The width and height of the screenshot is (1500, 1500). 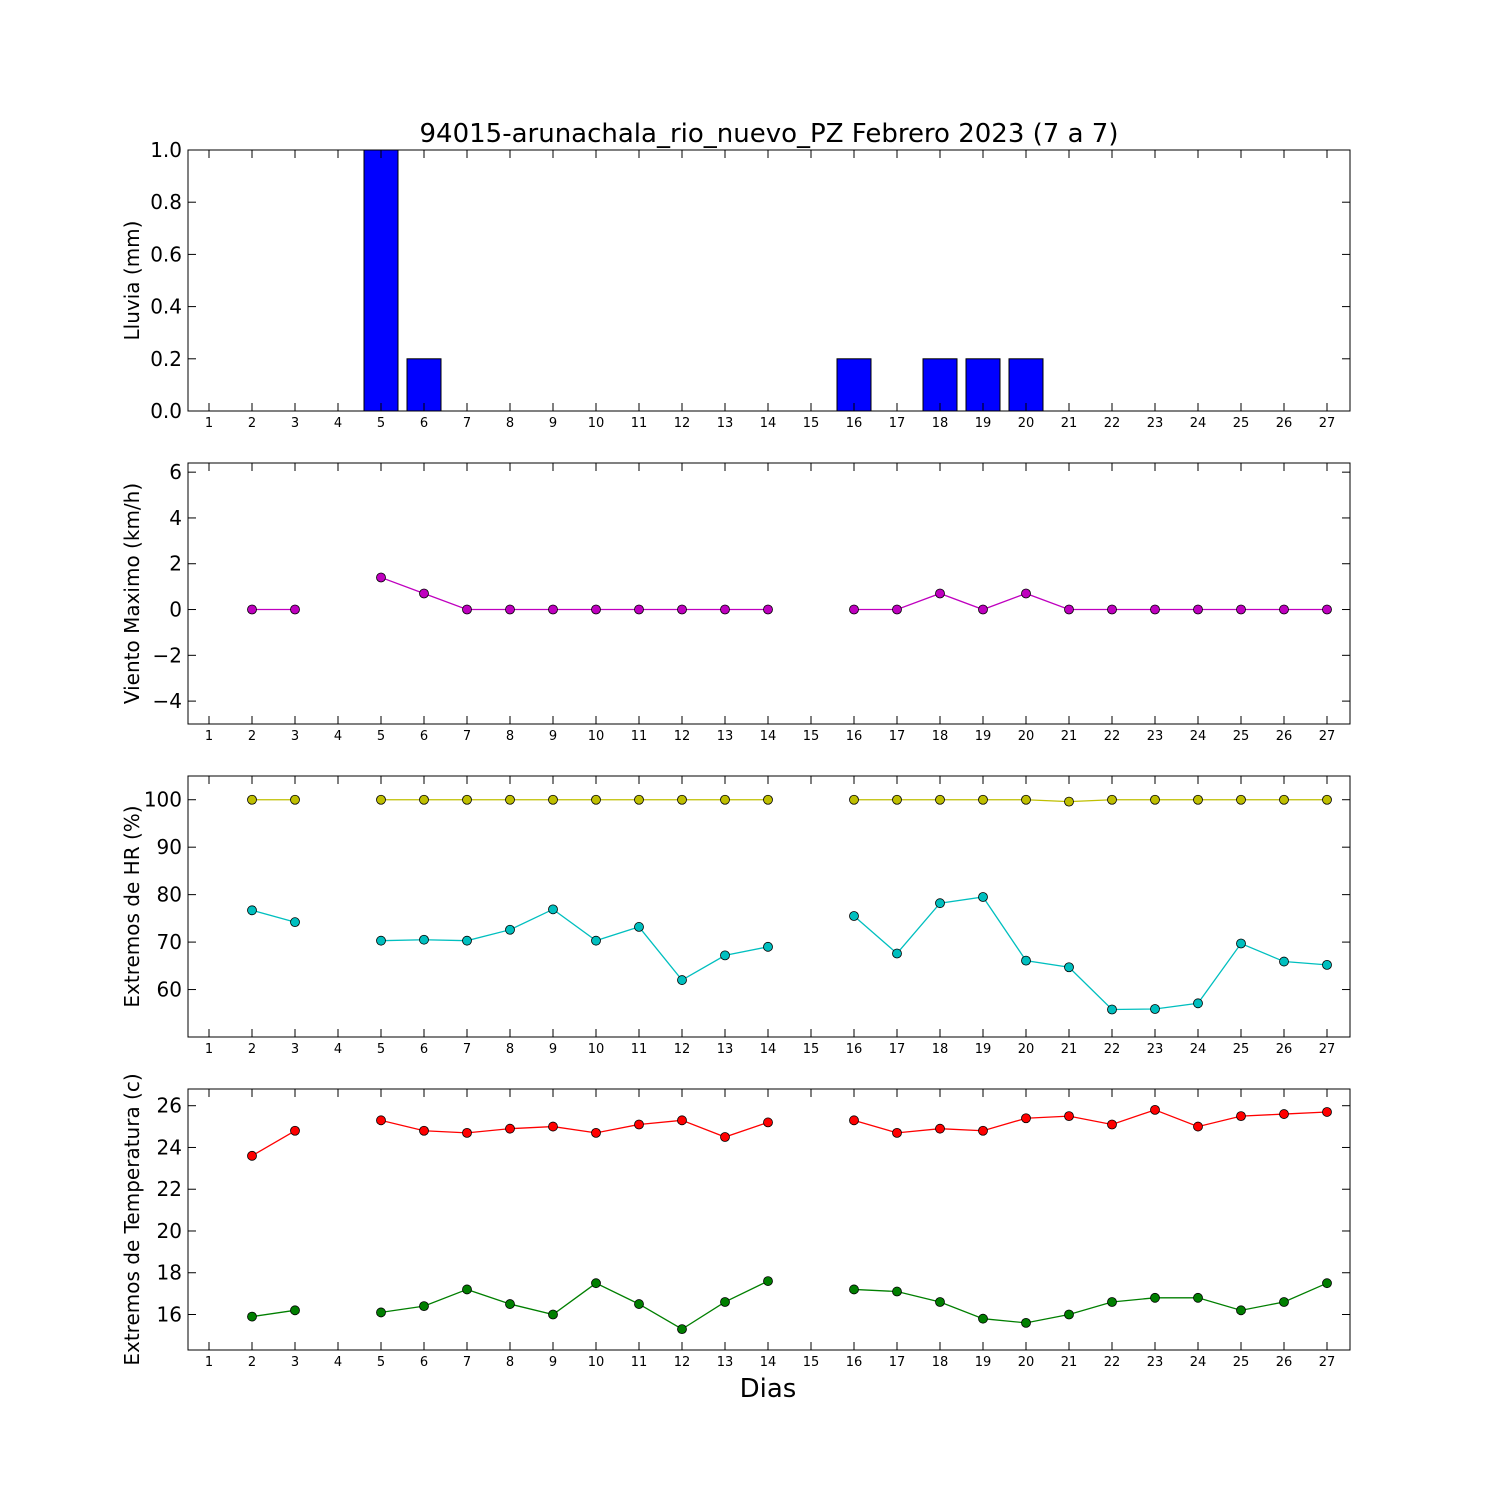 What do you see at coordinates (167, 655) in the screenshot?
I see `y-tick-label: −2` at bounding box center [167, 655].